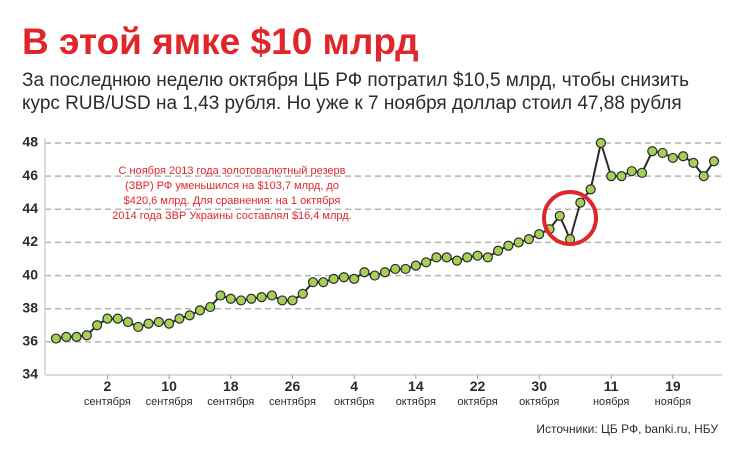 This screenshot has width=740, height=454. I want to click on x-tick-label: 19 ноября, so click(673, 393).